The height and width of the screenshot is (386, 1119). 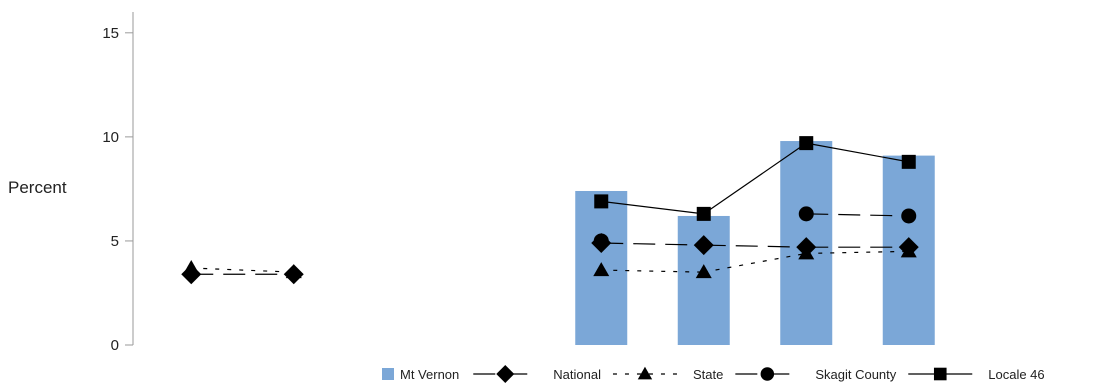 What do you see at coordinates (115, 345) in the screenshot?
I see `y-tick-label: 0` at bounding box center [115, 345].